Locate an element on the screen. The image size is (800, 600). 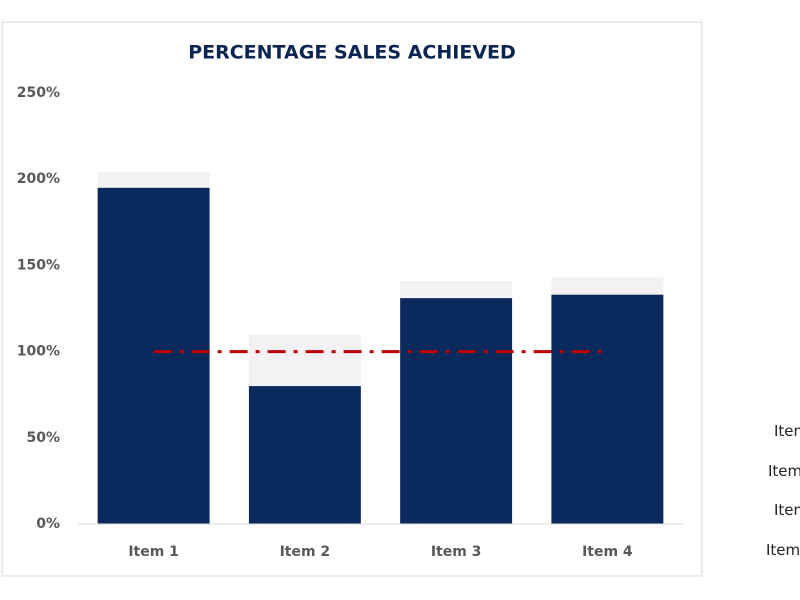
y-tick-label: 0% is located at coordinates (48, 524).